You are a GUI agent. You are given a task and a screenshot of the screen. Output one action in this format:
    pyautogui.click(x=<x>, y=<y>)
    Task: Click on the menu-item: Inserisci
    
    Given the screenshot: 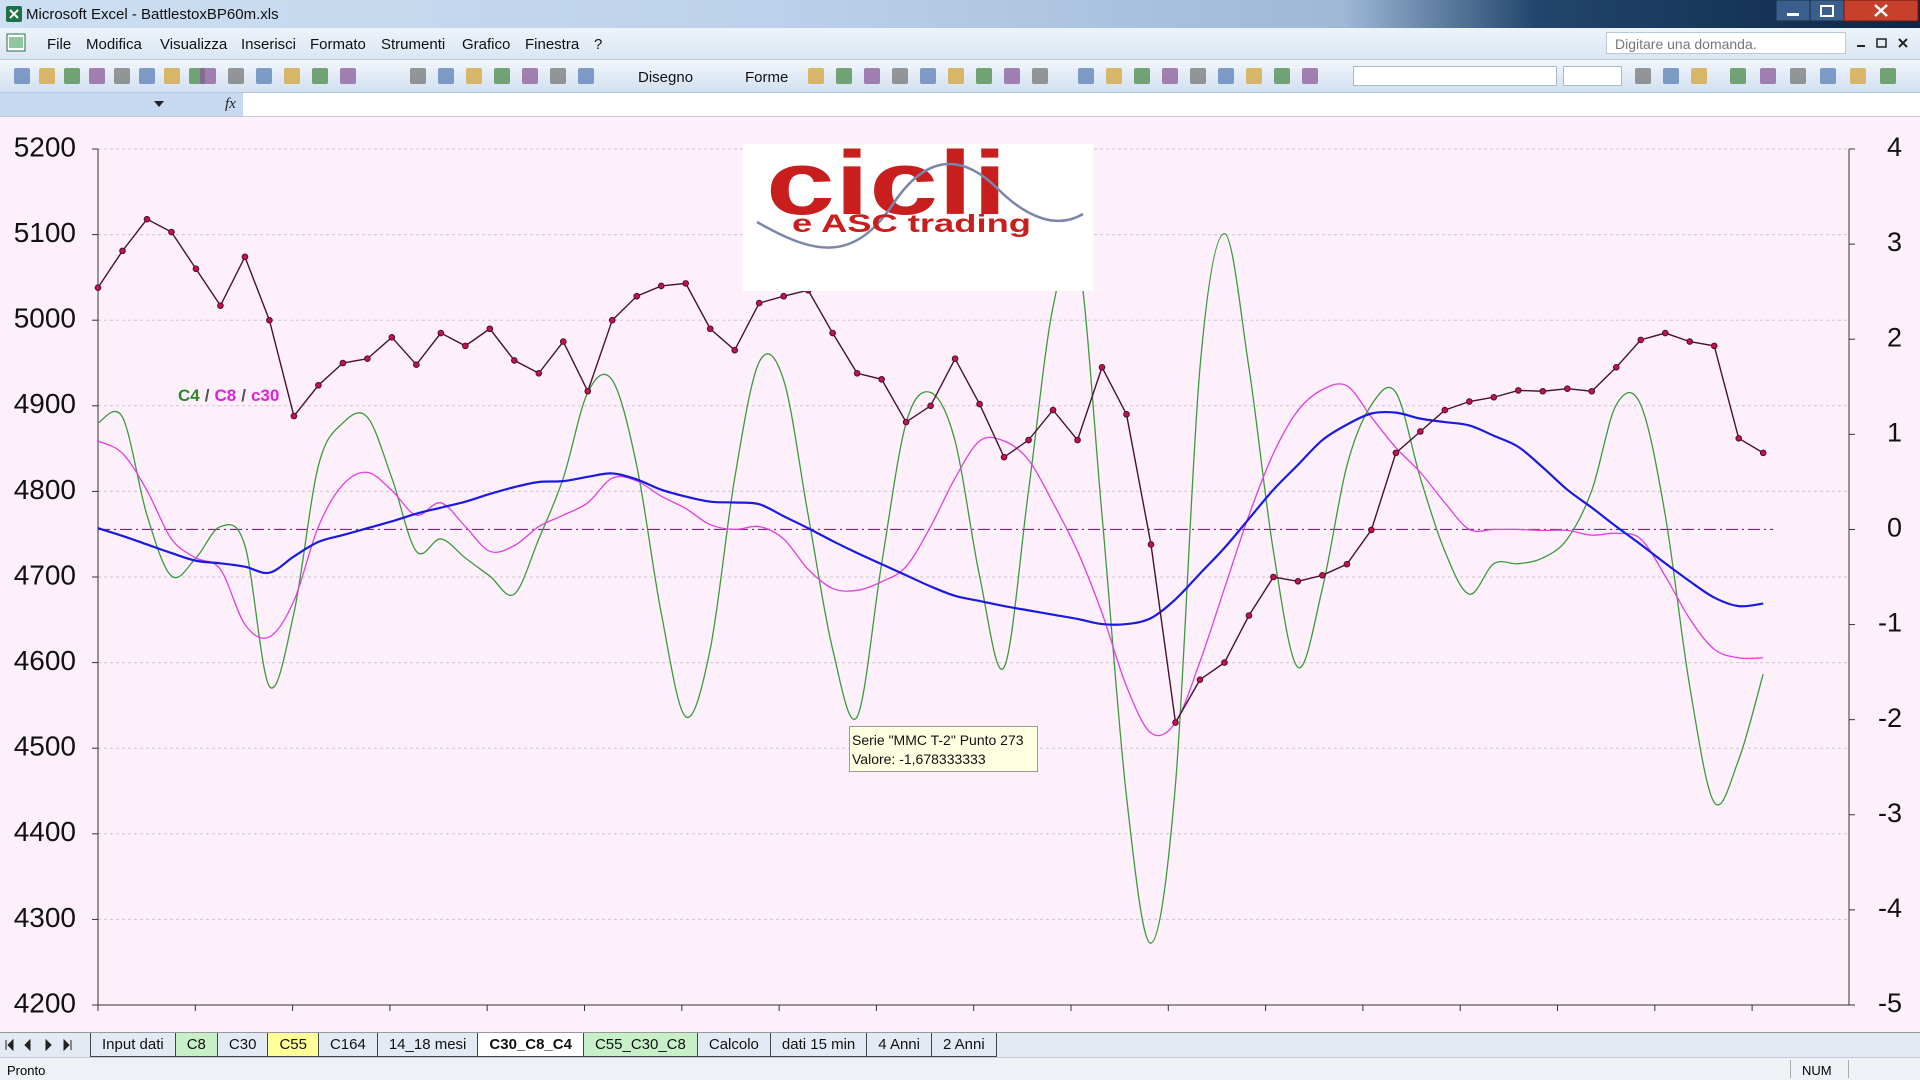 What is the action you would take?
    pyautogui.click(x=269, y=44)
    